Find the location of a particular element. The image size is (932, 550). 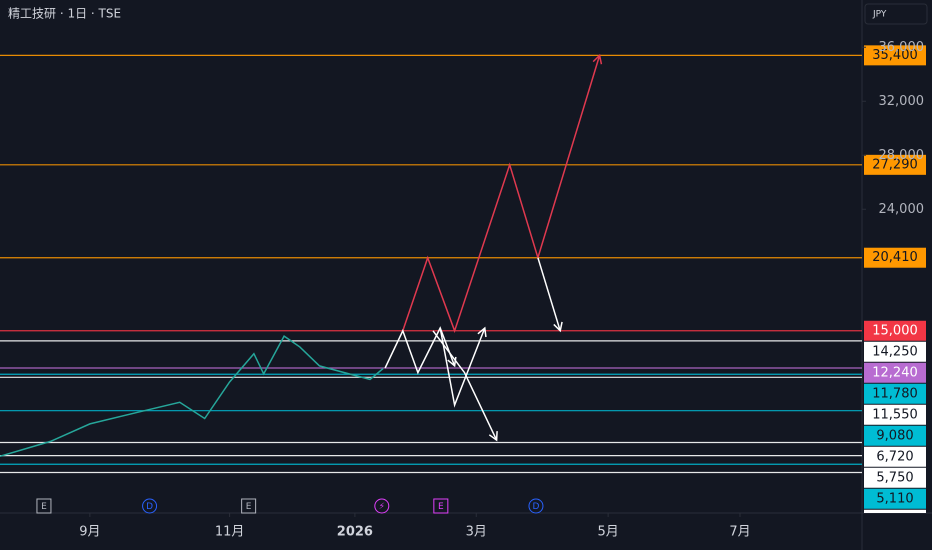

x-tick-label: 9月 is located at coordinates (89, 532).